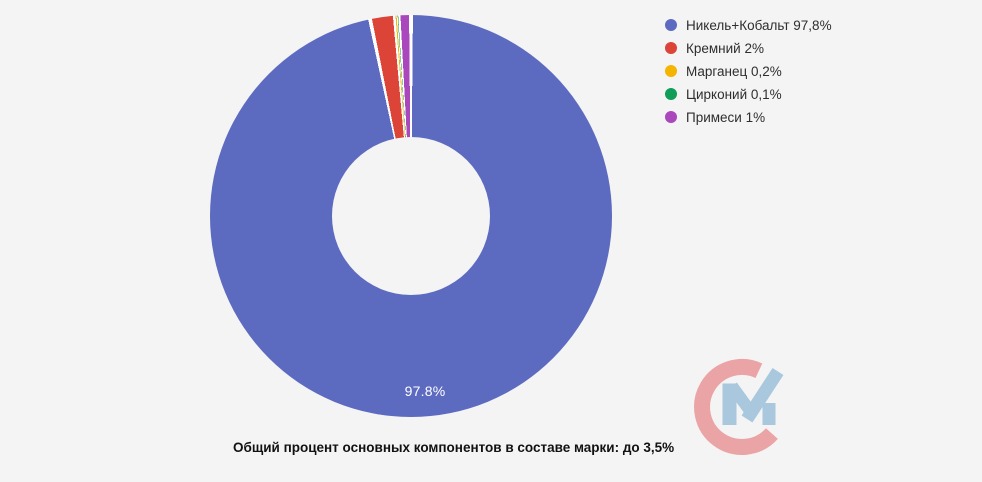 The width and height of the screenshot is (982, 482). I want to click on legend-item-manganese: Марганец 0,2%, so click(748, 71).